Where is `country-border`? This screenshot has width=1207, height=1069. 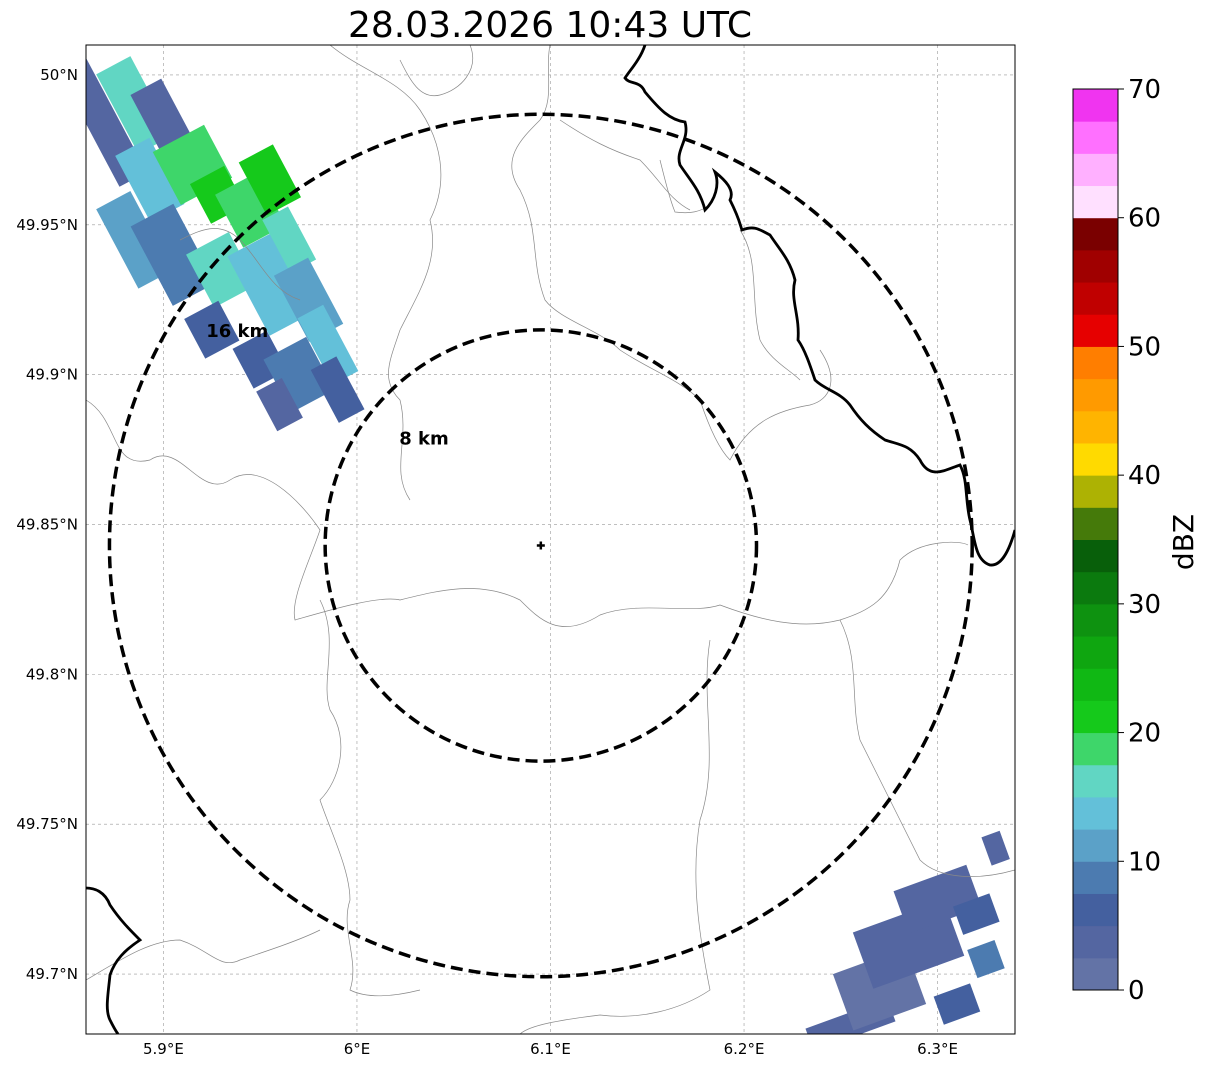 country-border is located at coordinates (114, 960).